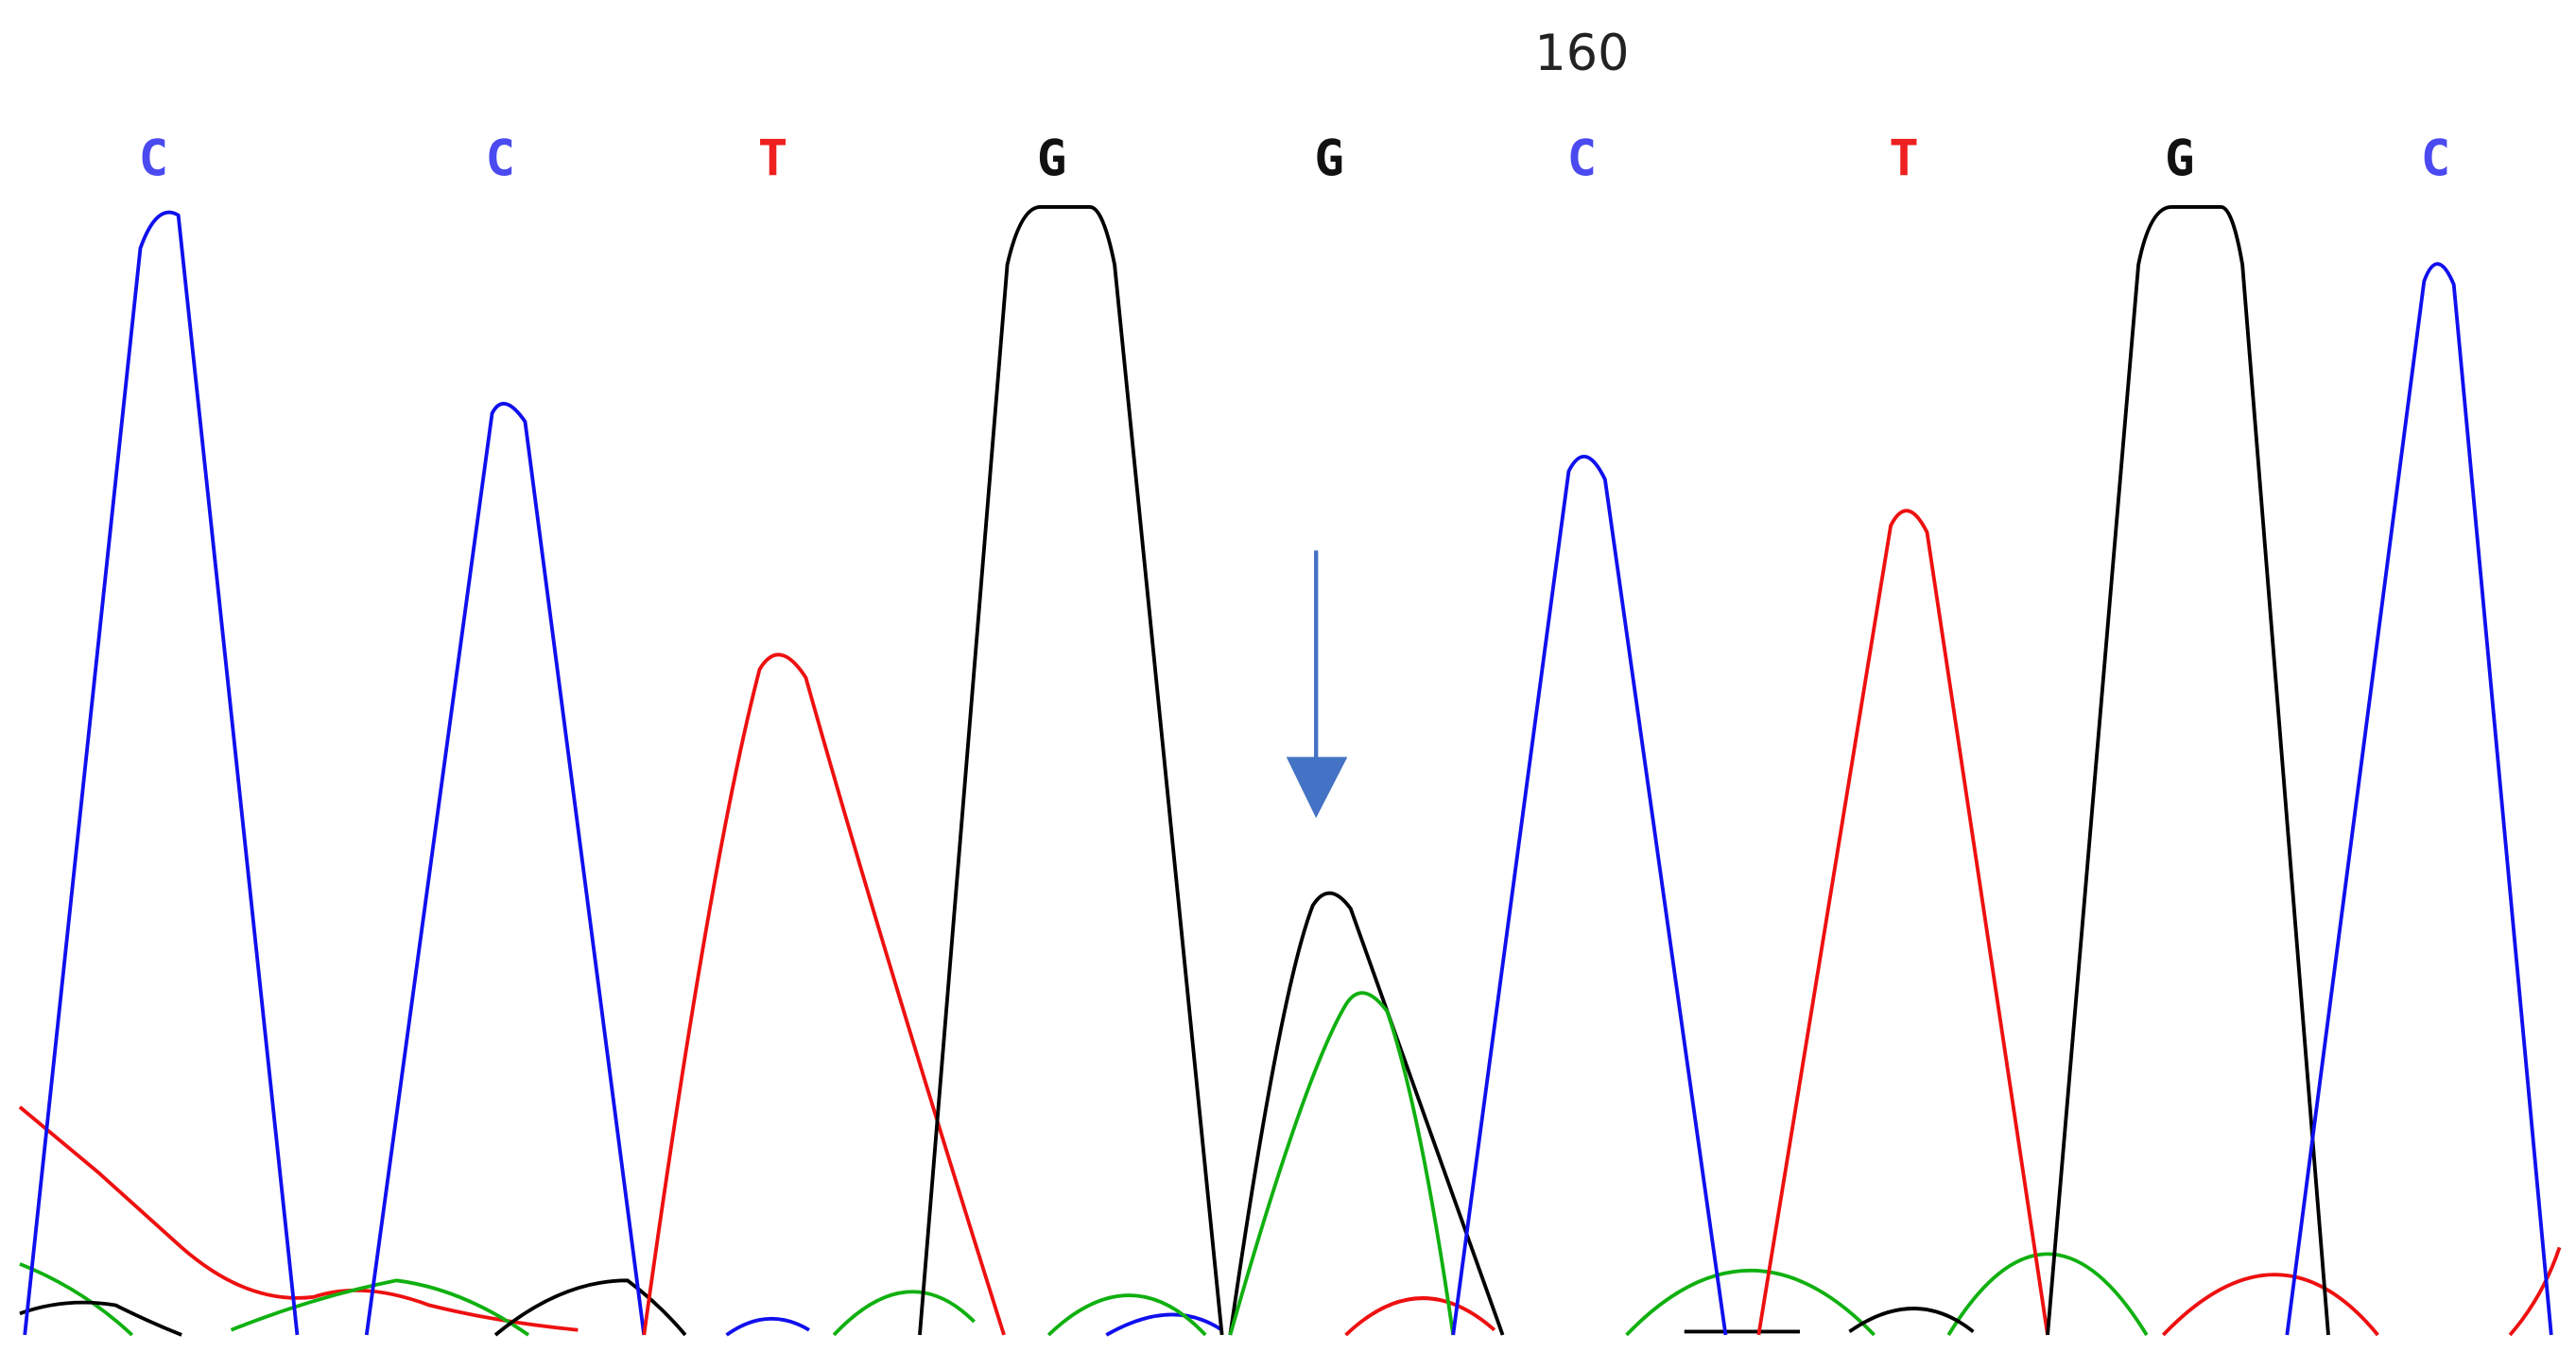 This screenshot has height=1352, width=2576. Describe the element at coordinates (1317, 684) in the screenshot. I see `arrow` at that location.